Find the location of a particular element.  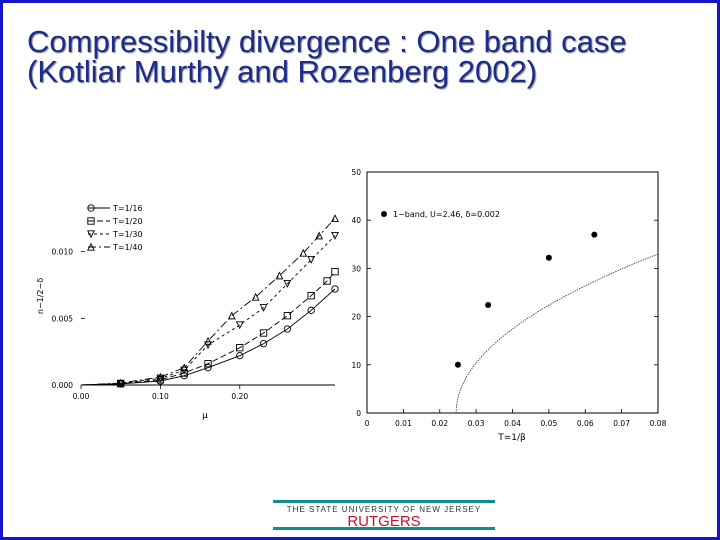

x-tick-label: 0.05 is located at coordinates (549, 423).